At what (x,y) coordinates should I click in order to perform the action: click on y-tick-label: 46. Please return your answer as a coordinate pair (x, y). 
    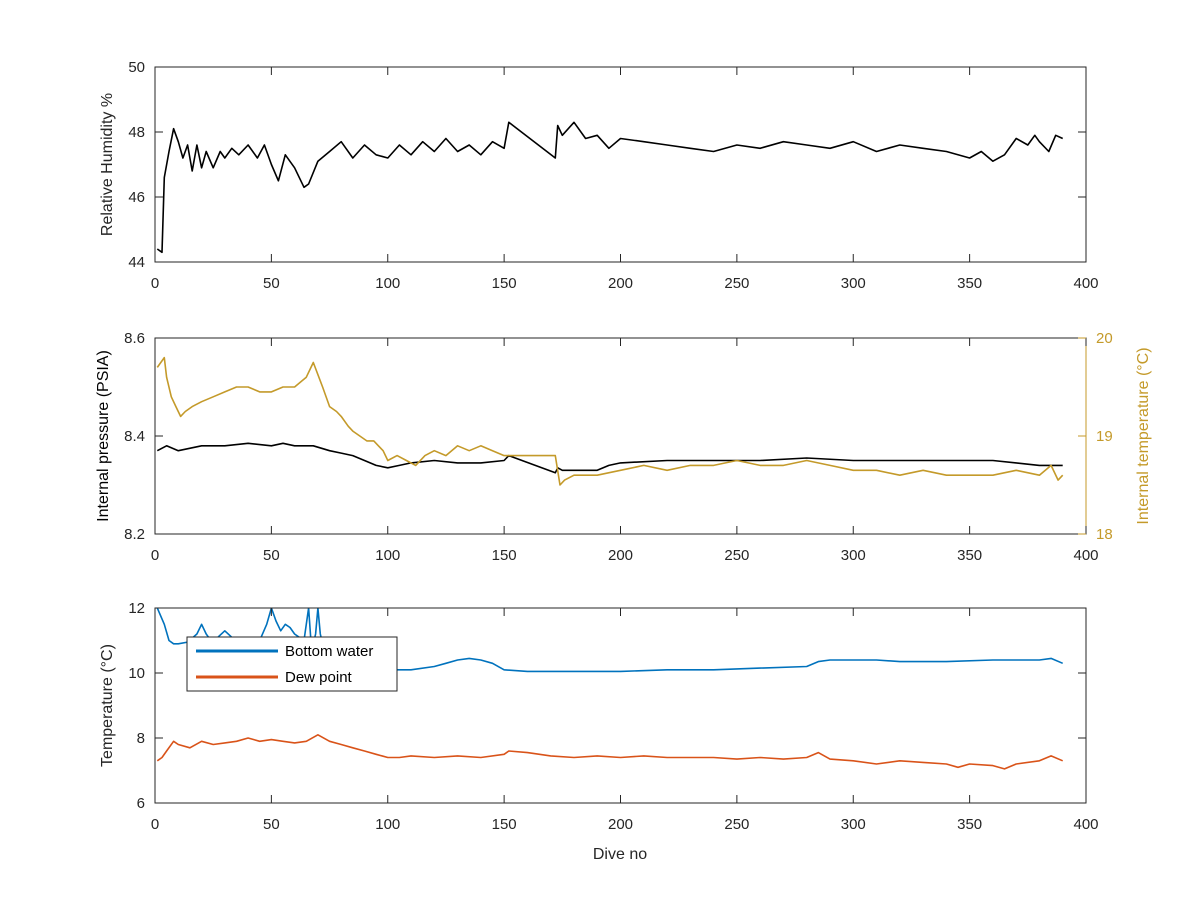
    Looking at the image, I should click on (136, 197).